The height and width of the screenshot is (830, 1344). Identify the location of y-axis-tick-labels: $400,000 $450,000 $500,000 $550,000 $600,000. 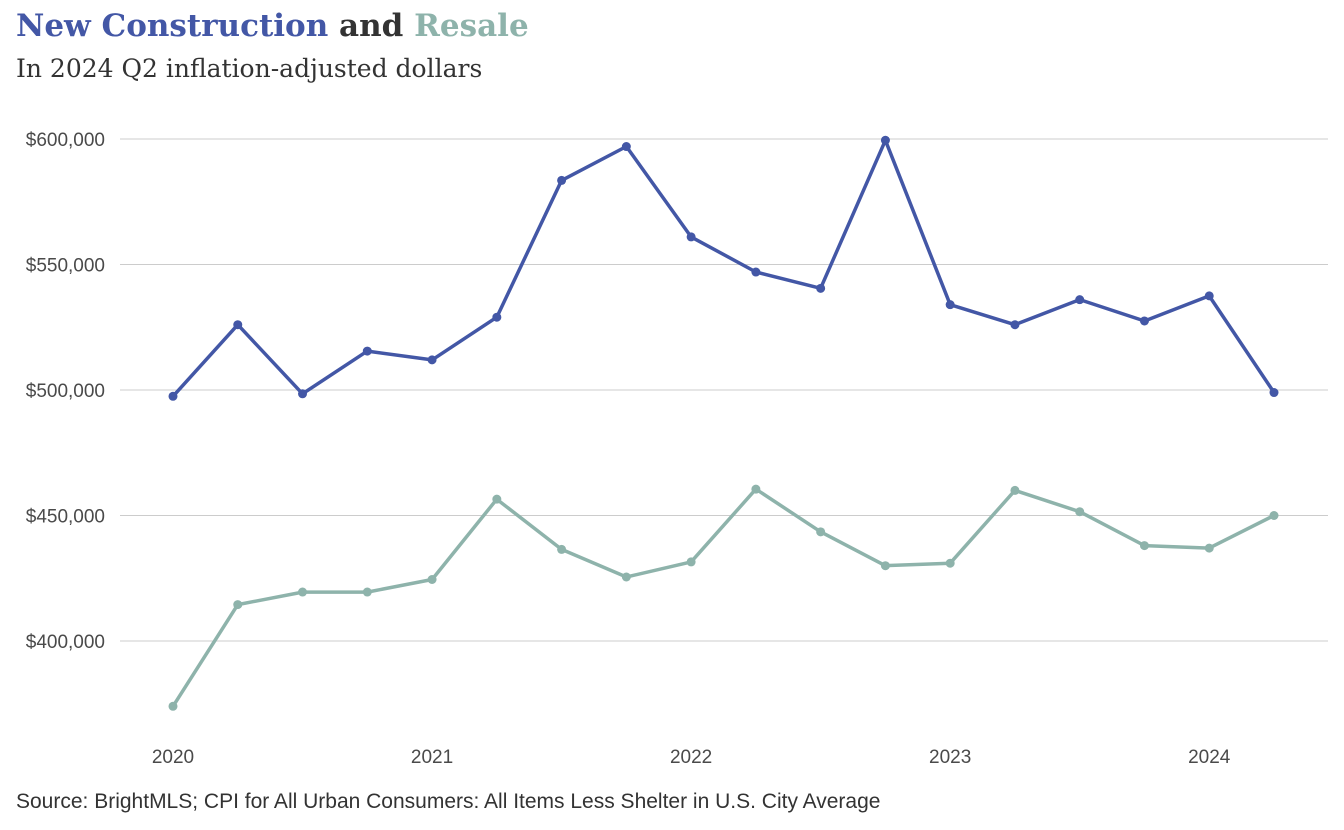
(65, 391).